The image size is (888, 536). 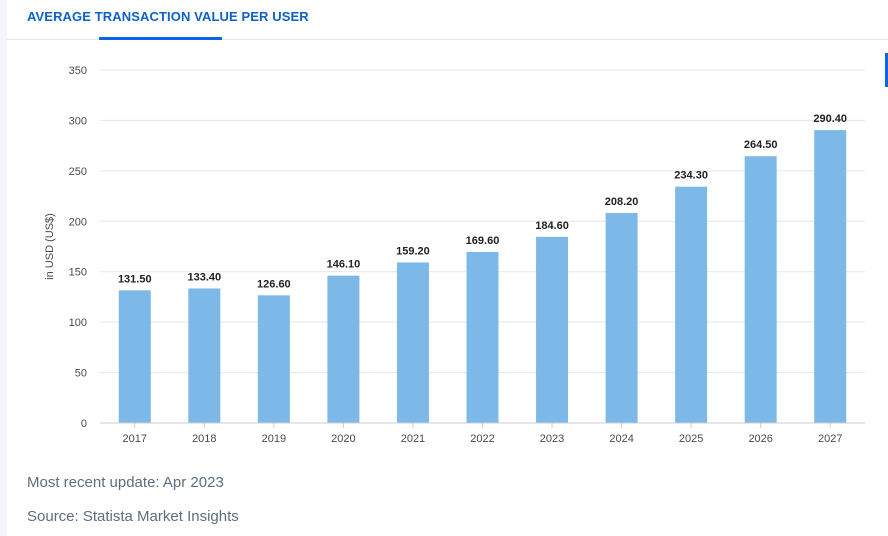 I want to click on x-tick-label: 2025, so click(x=691, y=439).